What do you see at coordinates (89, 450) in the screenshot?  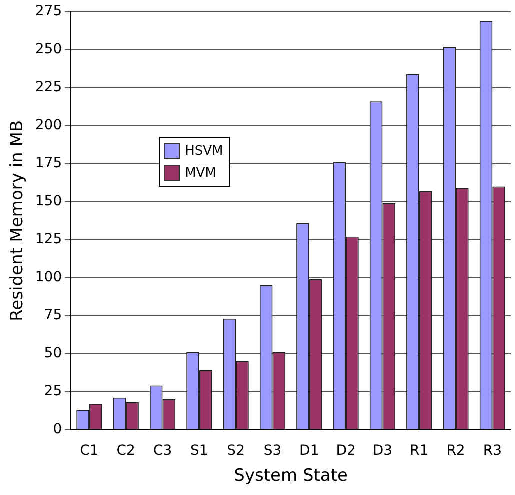 I see `x-tick-label: C1` at bounding box center [89, 450].